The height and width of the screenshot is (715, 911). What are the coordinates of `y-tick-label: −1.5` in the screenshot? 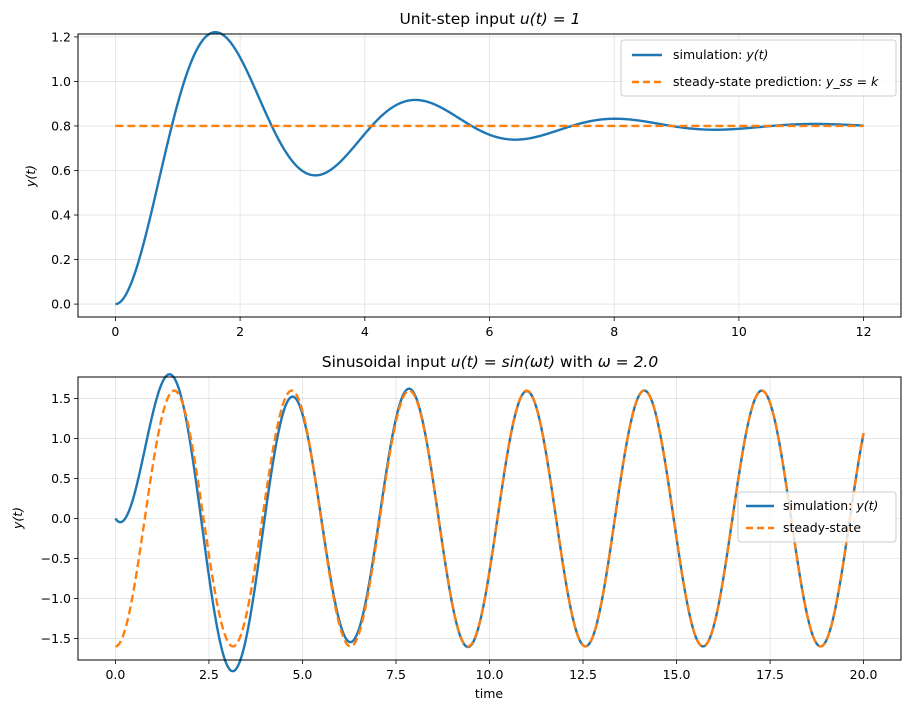 It's located at (56, 638).